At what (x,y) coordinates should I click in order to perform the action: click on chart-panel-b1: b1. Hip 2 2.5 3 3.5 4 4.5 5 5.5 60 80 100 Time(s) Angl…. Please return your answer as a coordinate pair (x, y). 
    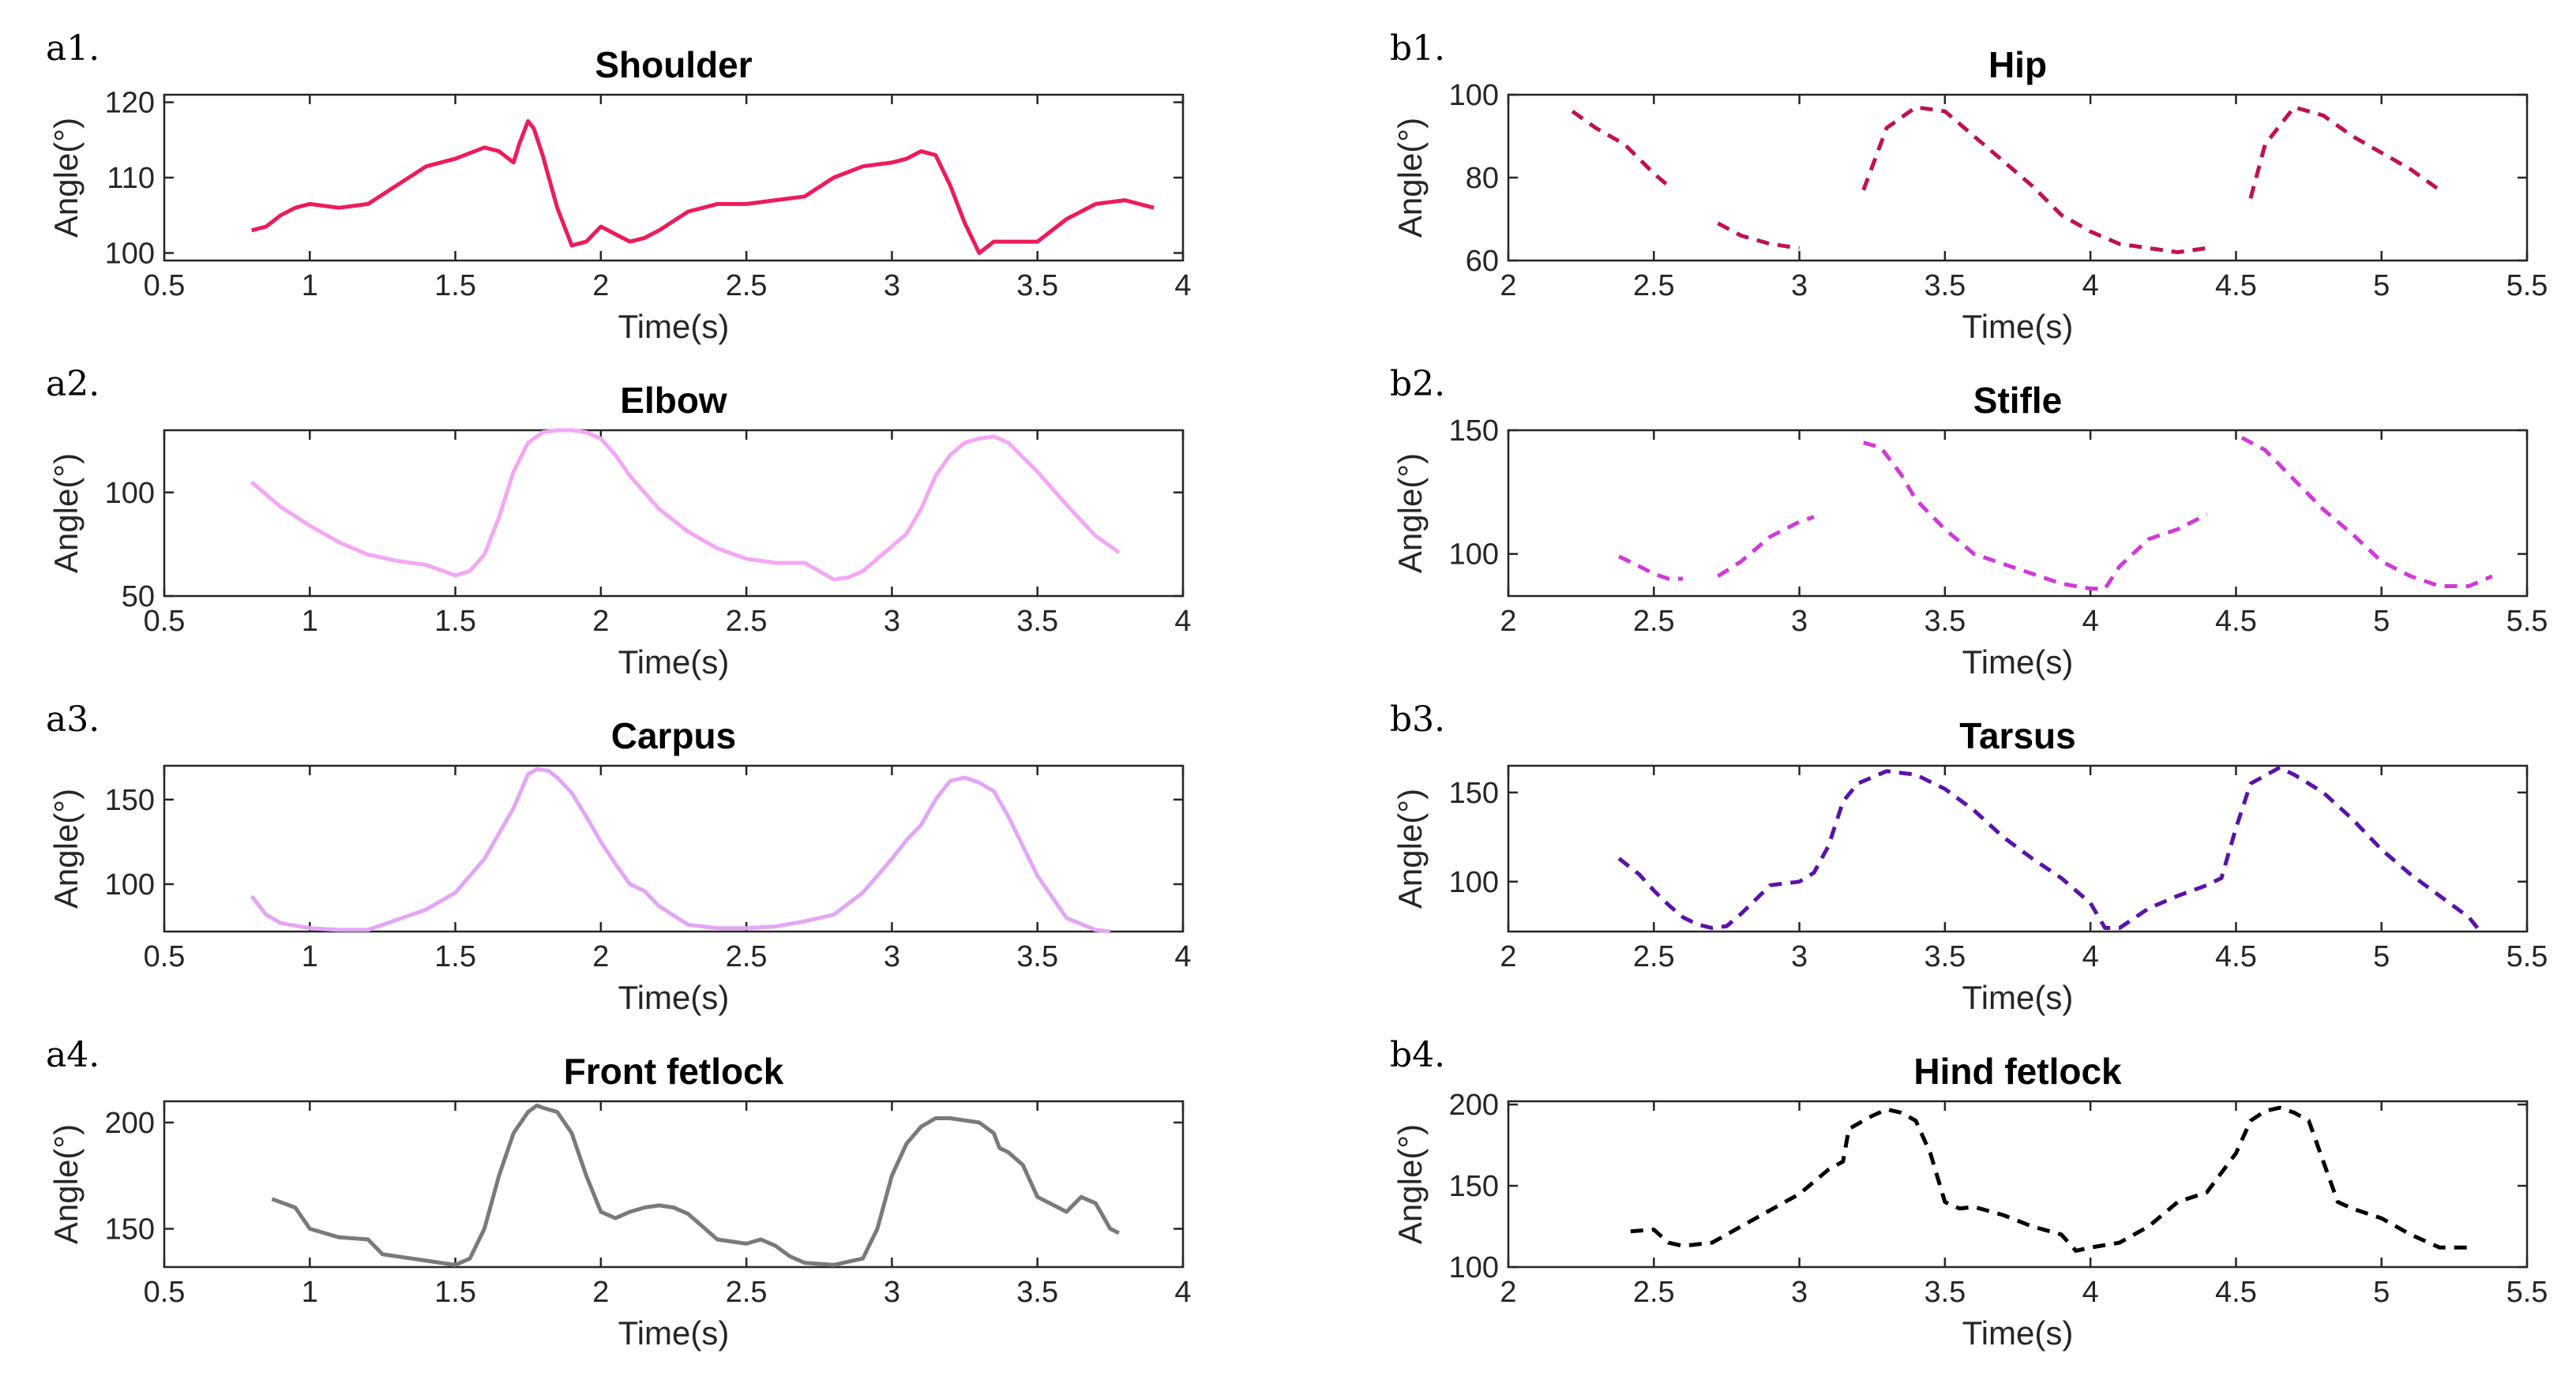
    Looking at the image, I should click on (1969, 186).